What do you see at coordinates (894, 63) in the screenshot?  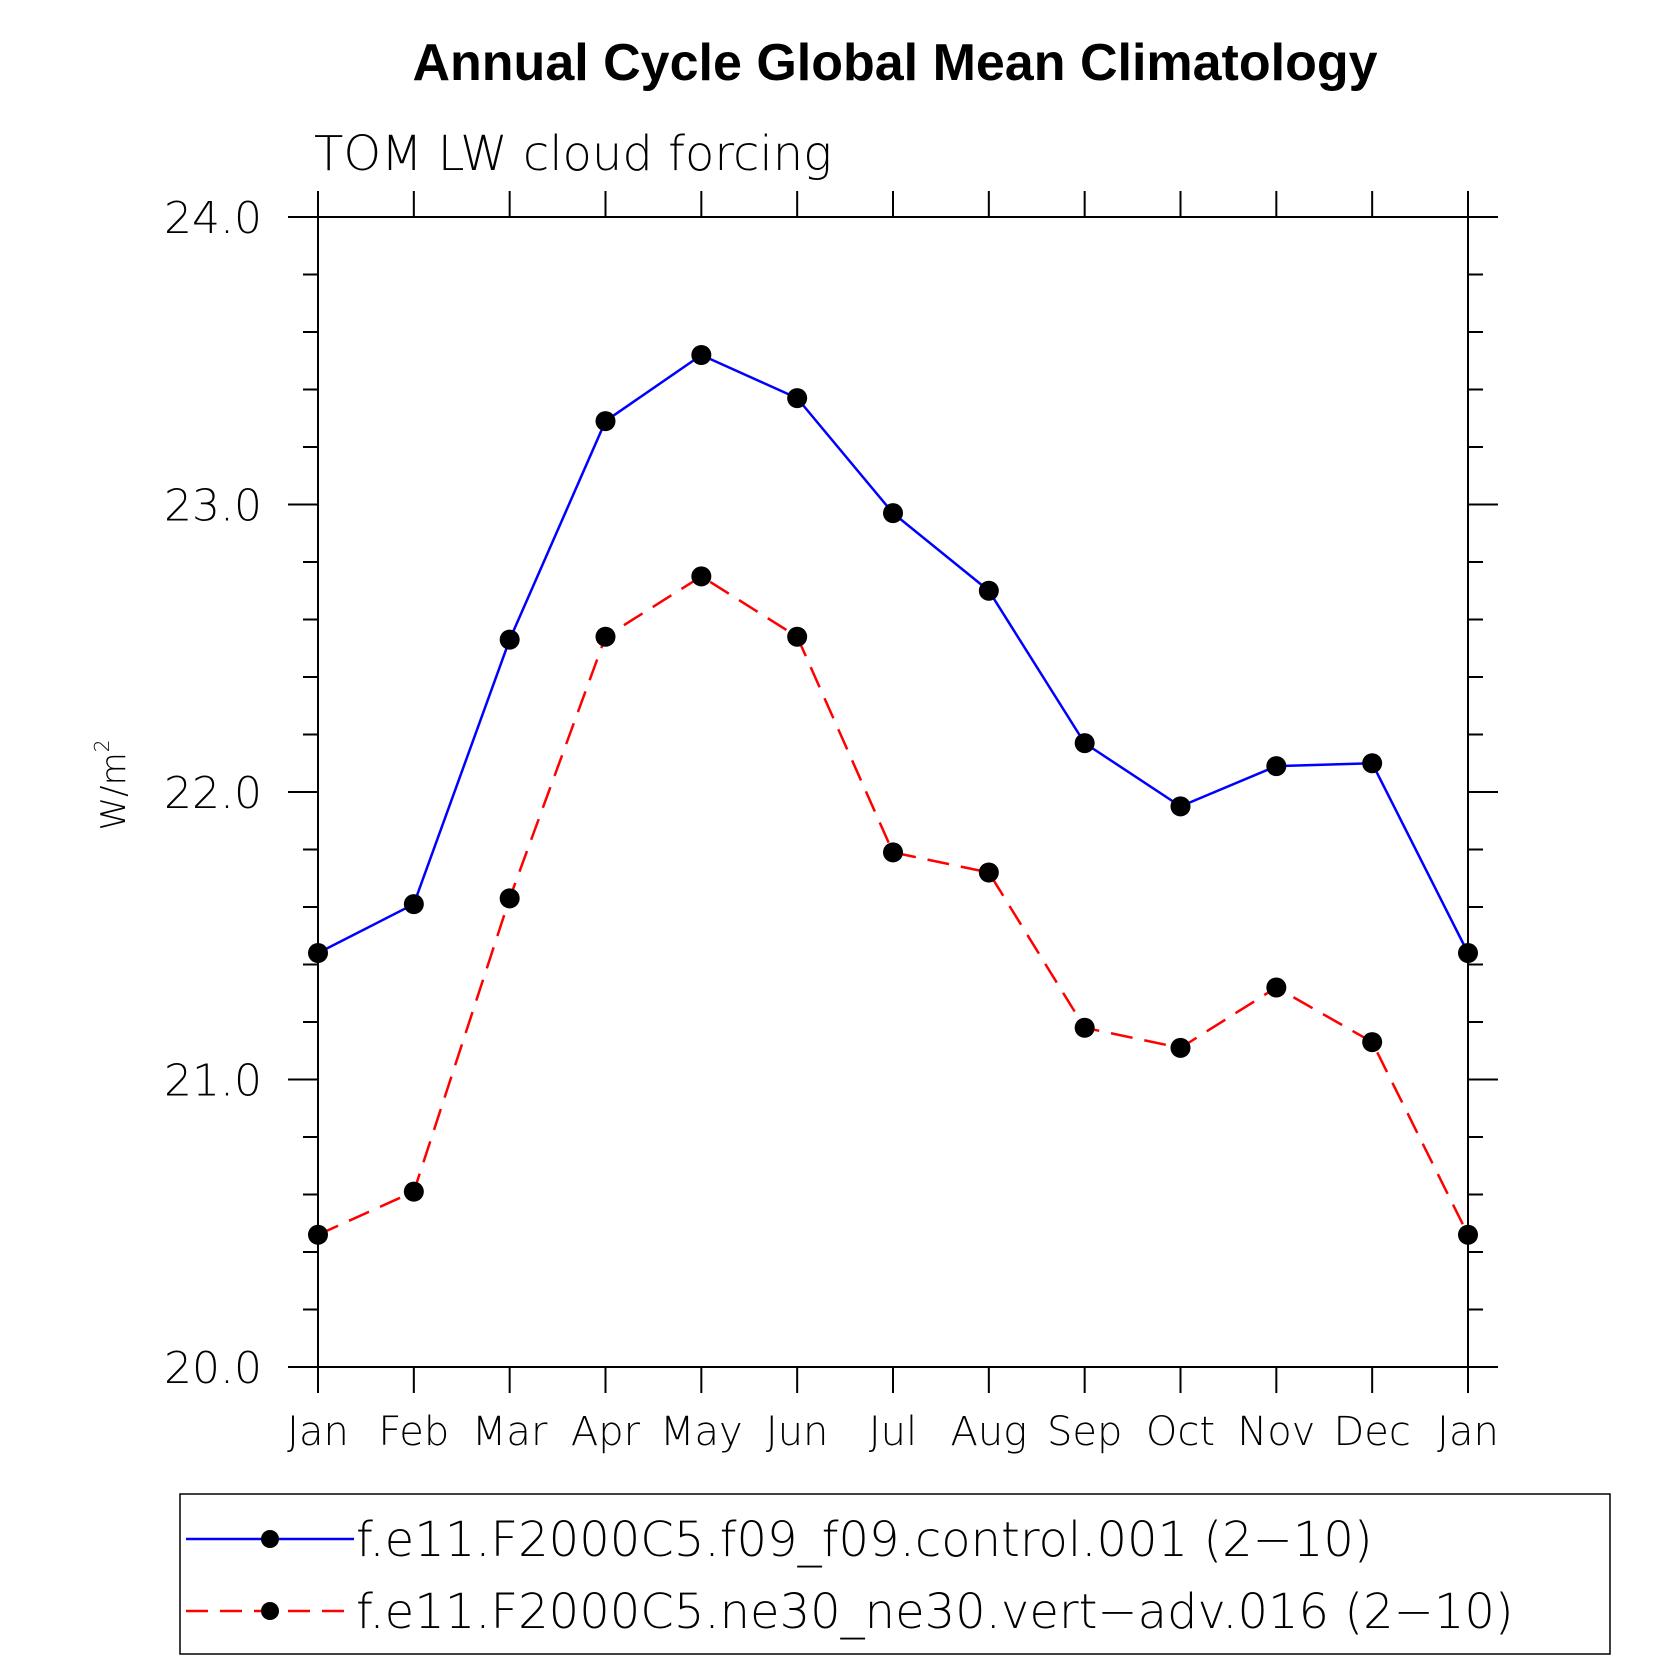 I see `chart-title: Annual Cycle Global Mean Climatology` at bounding box center [894, 63].